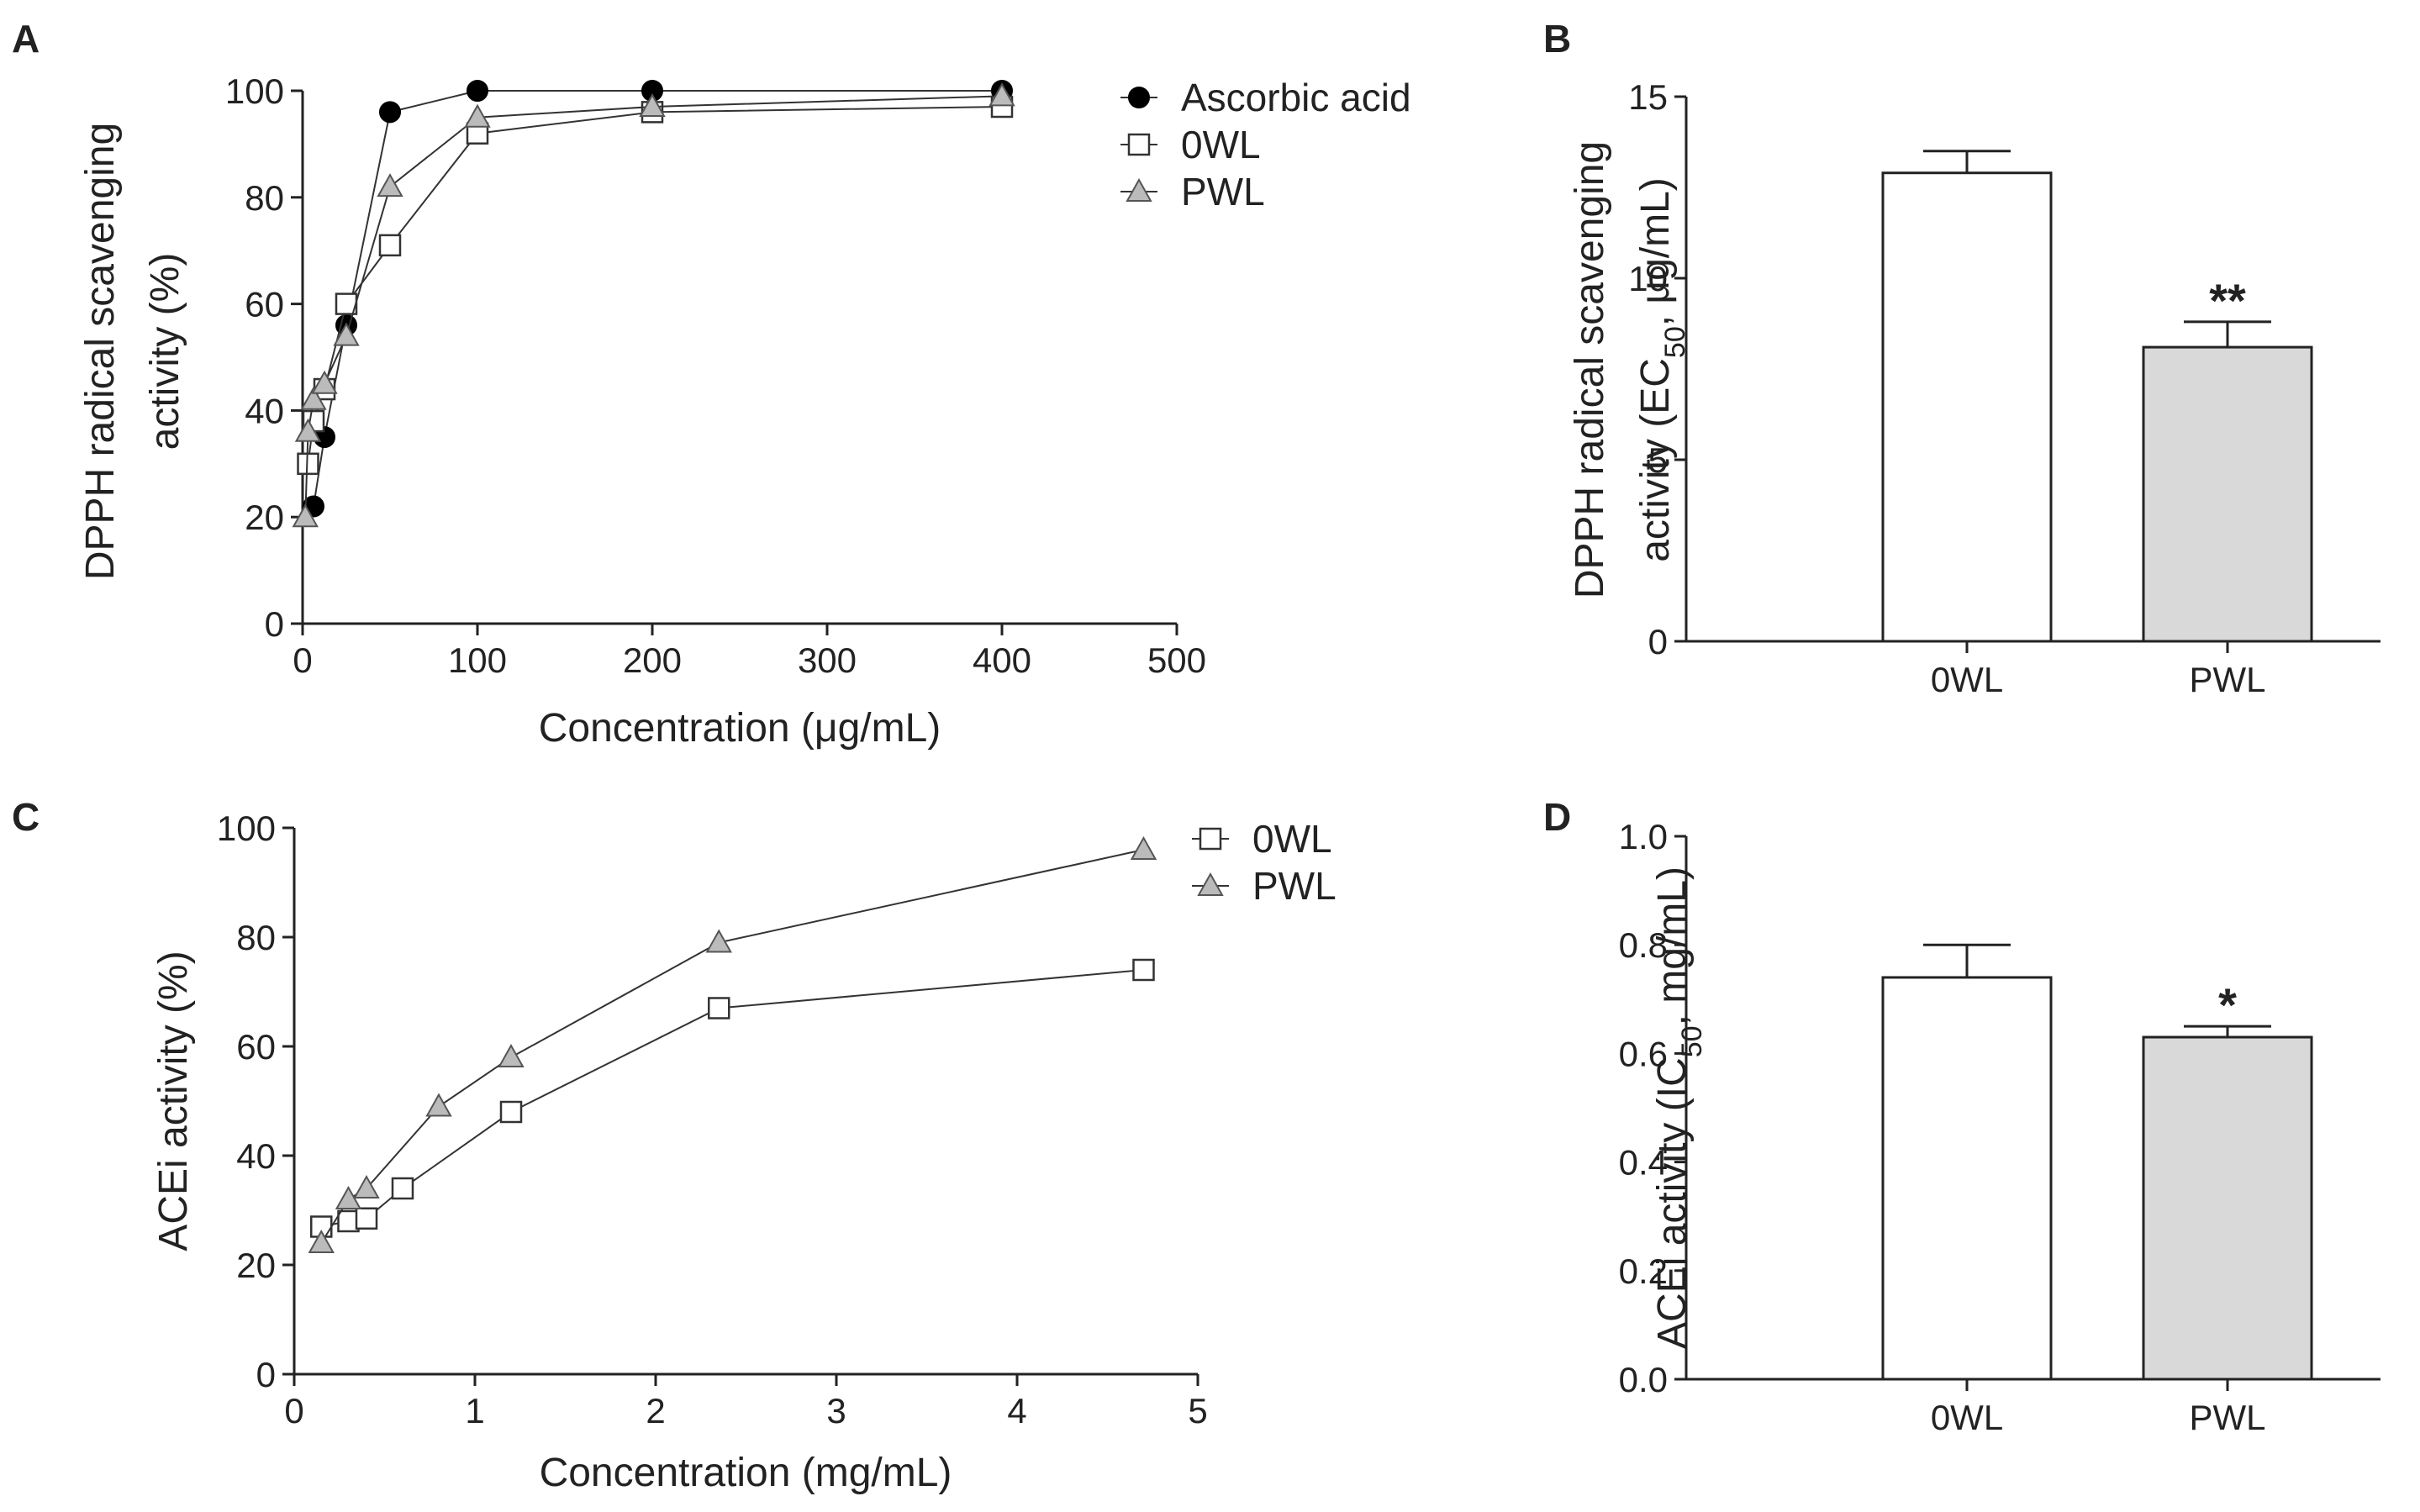 Image resolution: width=2420 pixels, height=1512 pixels. Describe the element at coordinates (1658, 460) in the screenshot. I see `y-tick-label: 5` at that location.